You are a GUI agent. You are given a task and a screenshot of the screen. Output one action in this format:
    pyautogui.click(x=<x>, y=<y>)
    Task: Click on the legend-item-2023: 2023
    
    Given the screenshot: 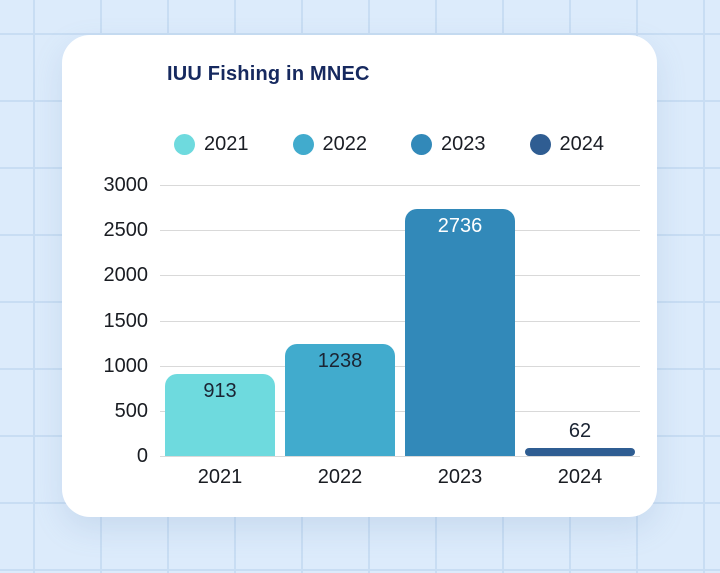 What is the action you would take?
    pyautogui.click(x=448, y=144)
    